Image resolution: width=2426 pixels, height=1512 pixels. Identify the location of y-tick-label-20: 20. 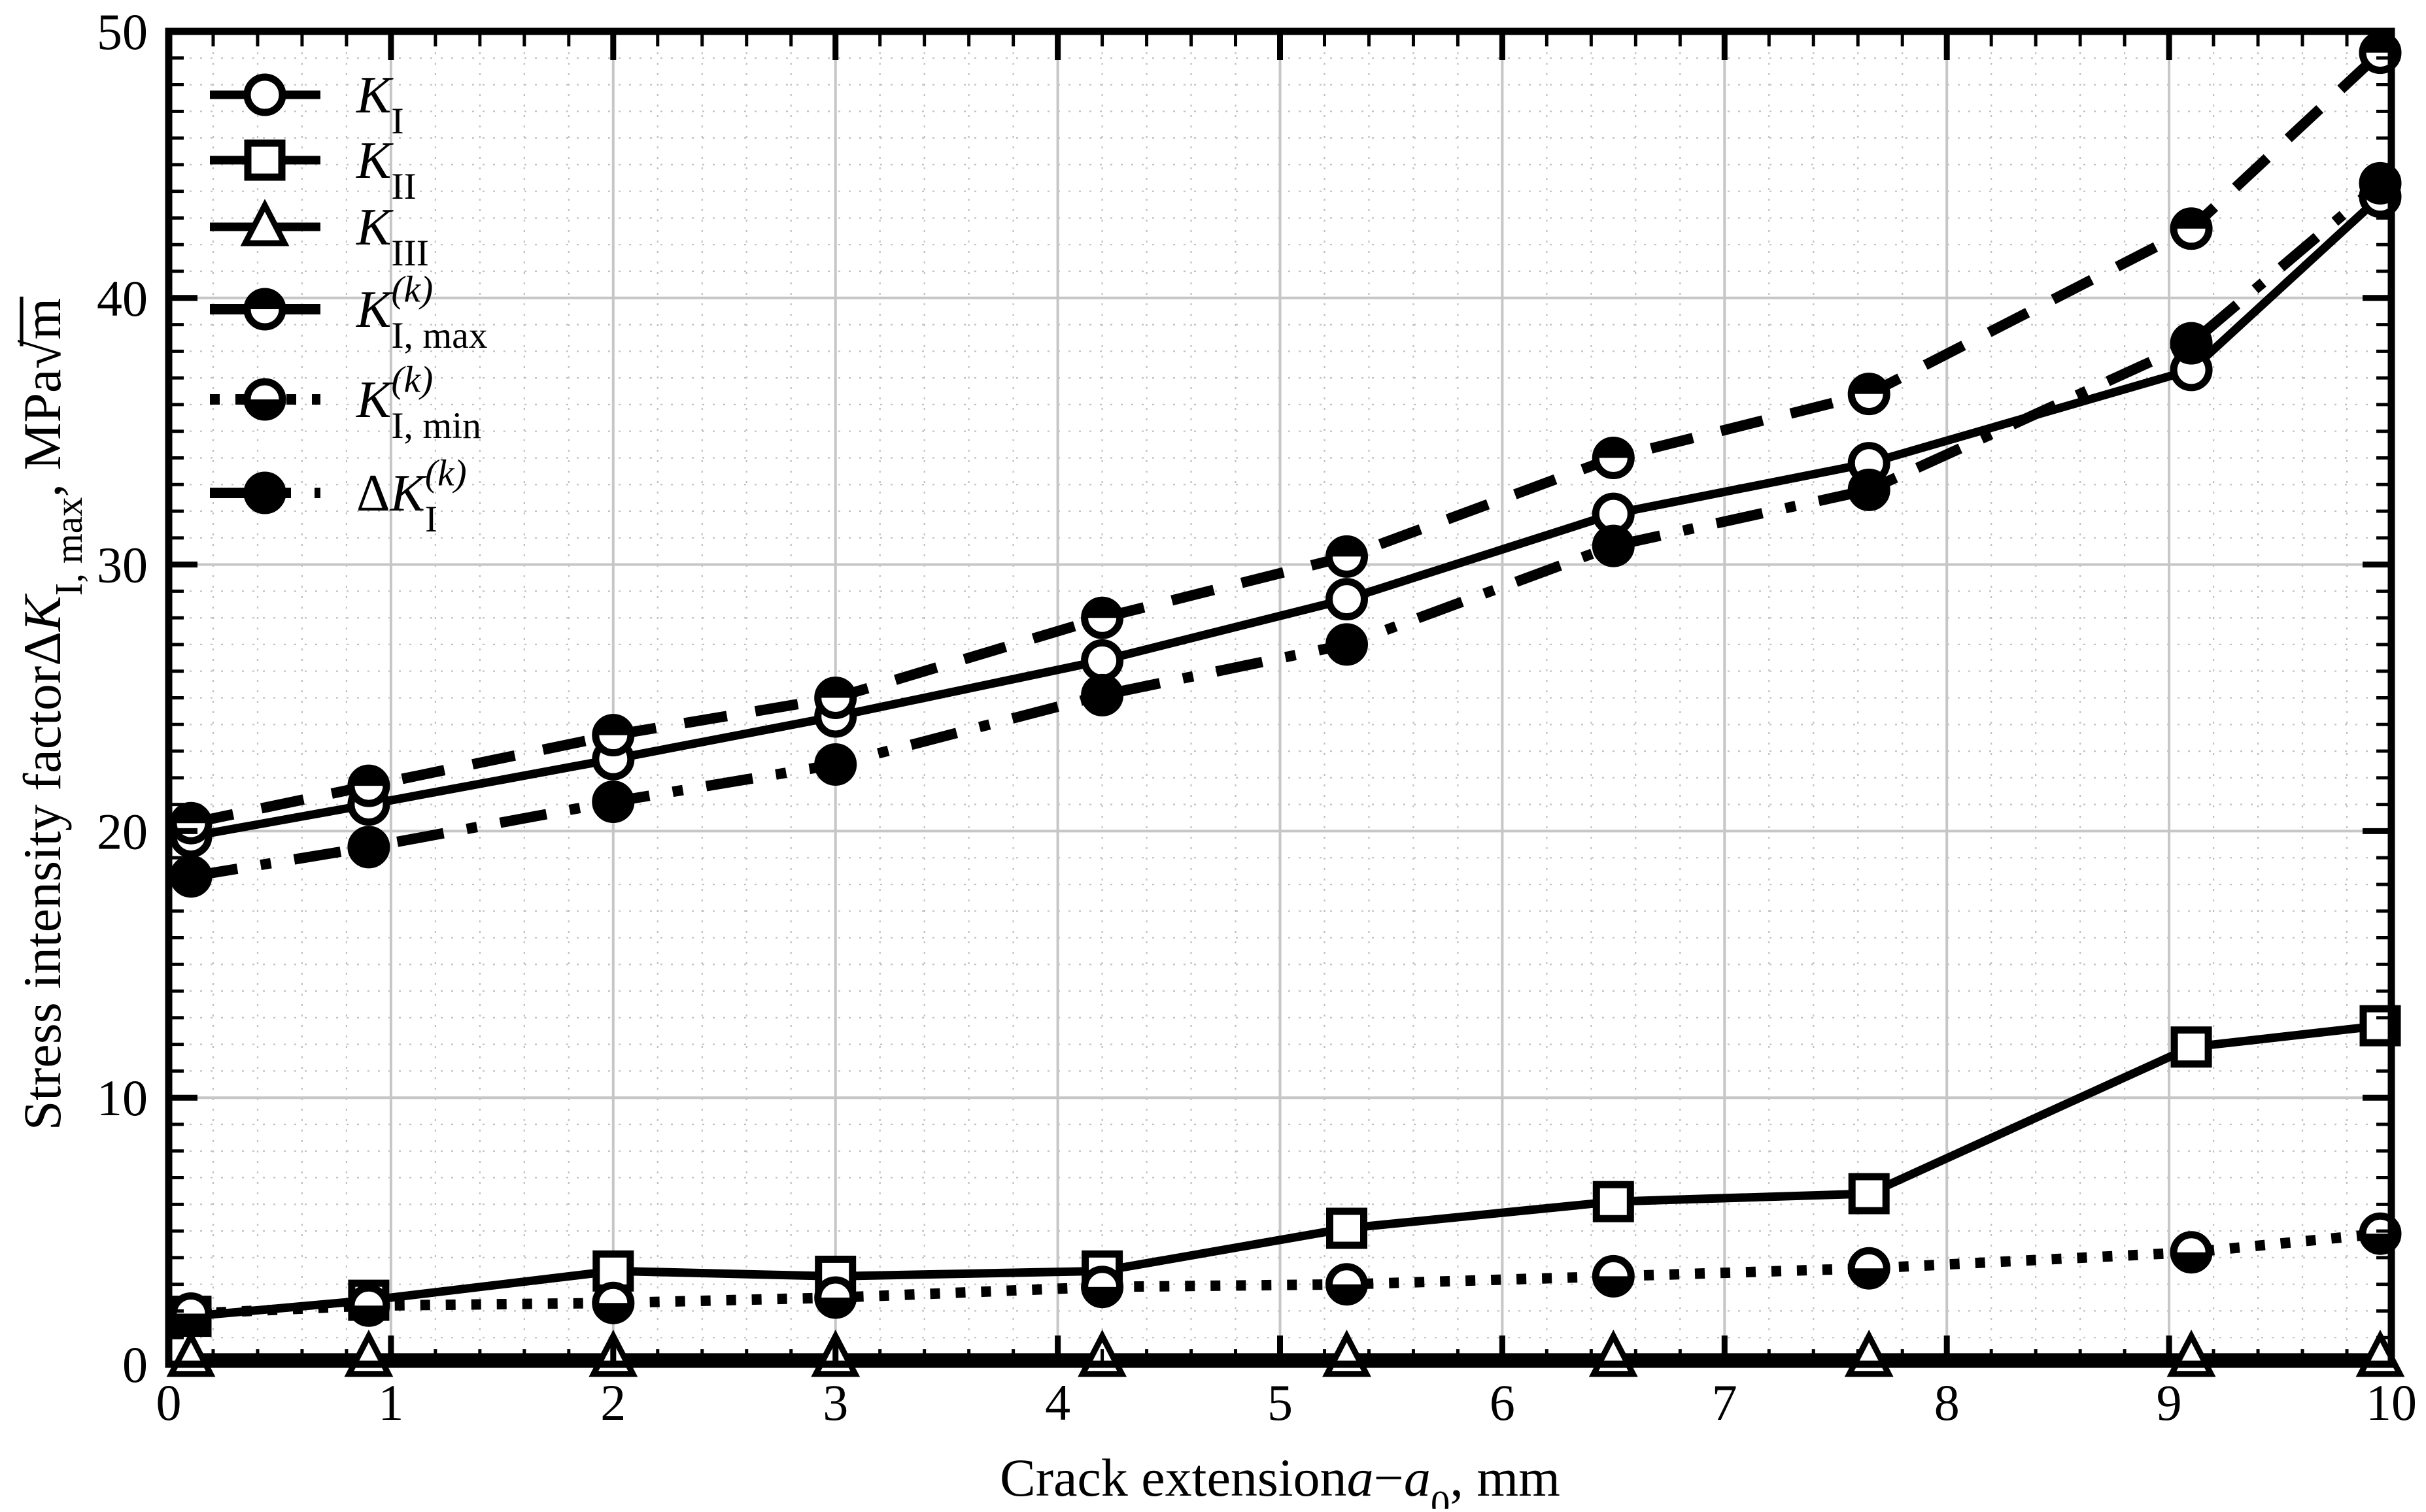
(122, 831).